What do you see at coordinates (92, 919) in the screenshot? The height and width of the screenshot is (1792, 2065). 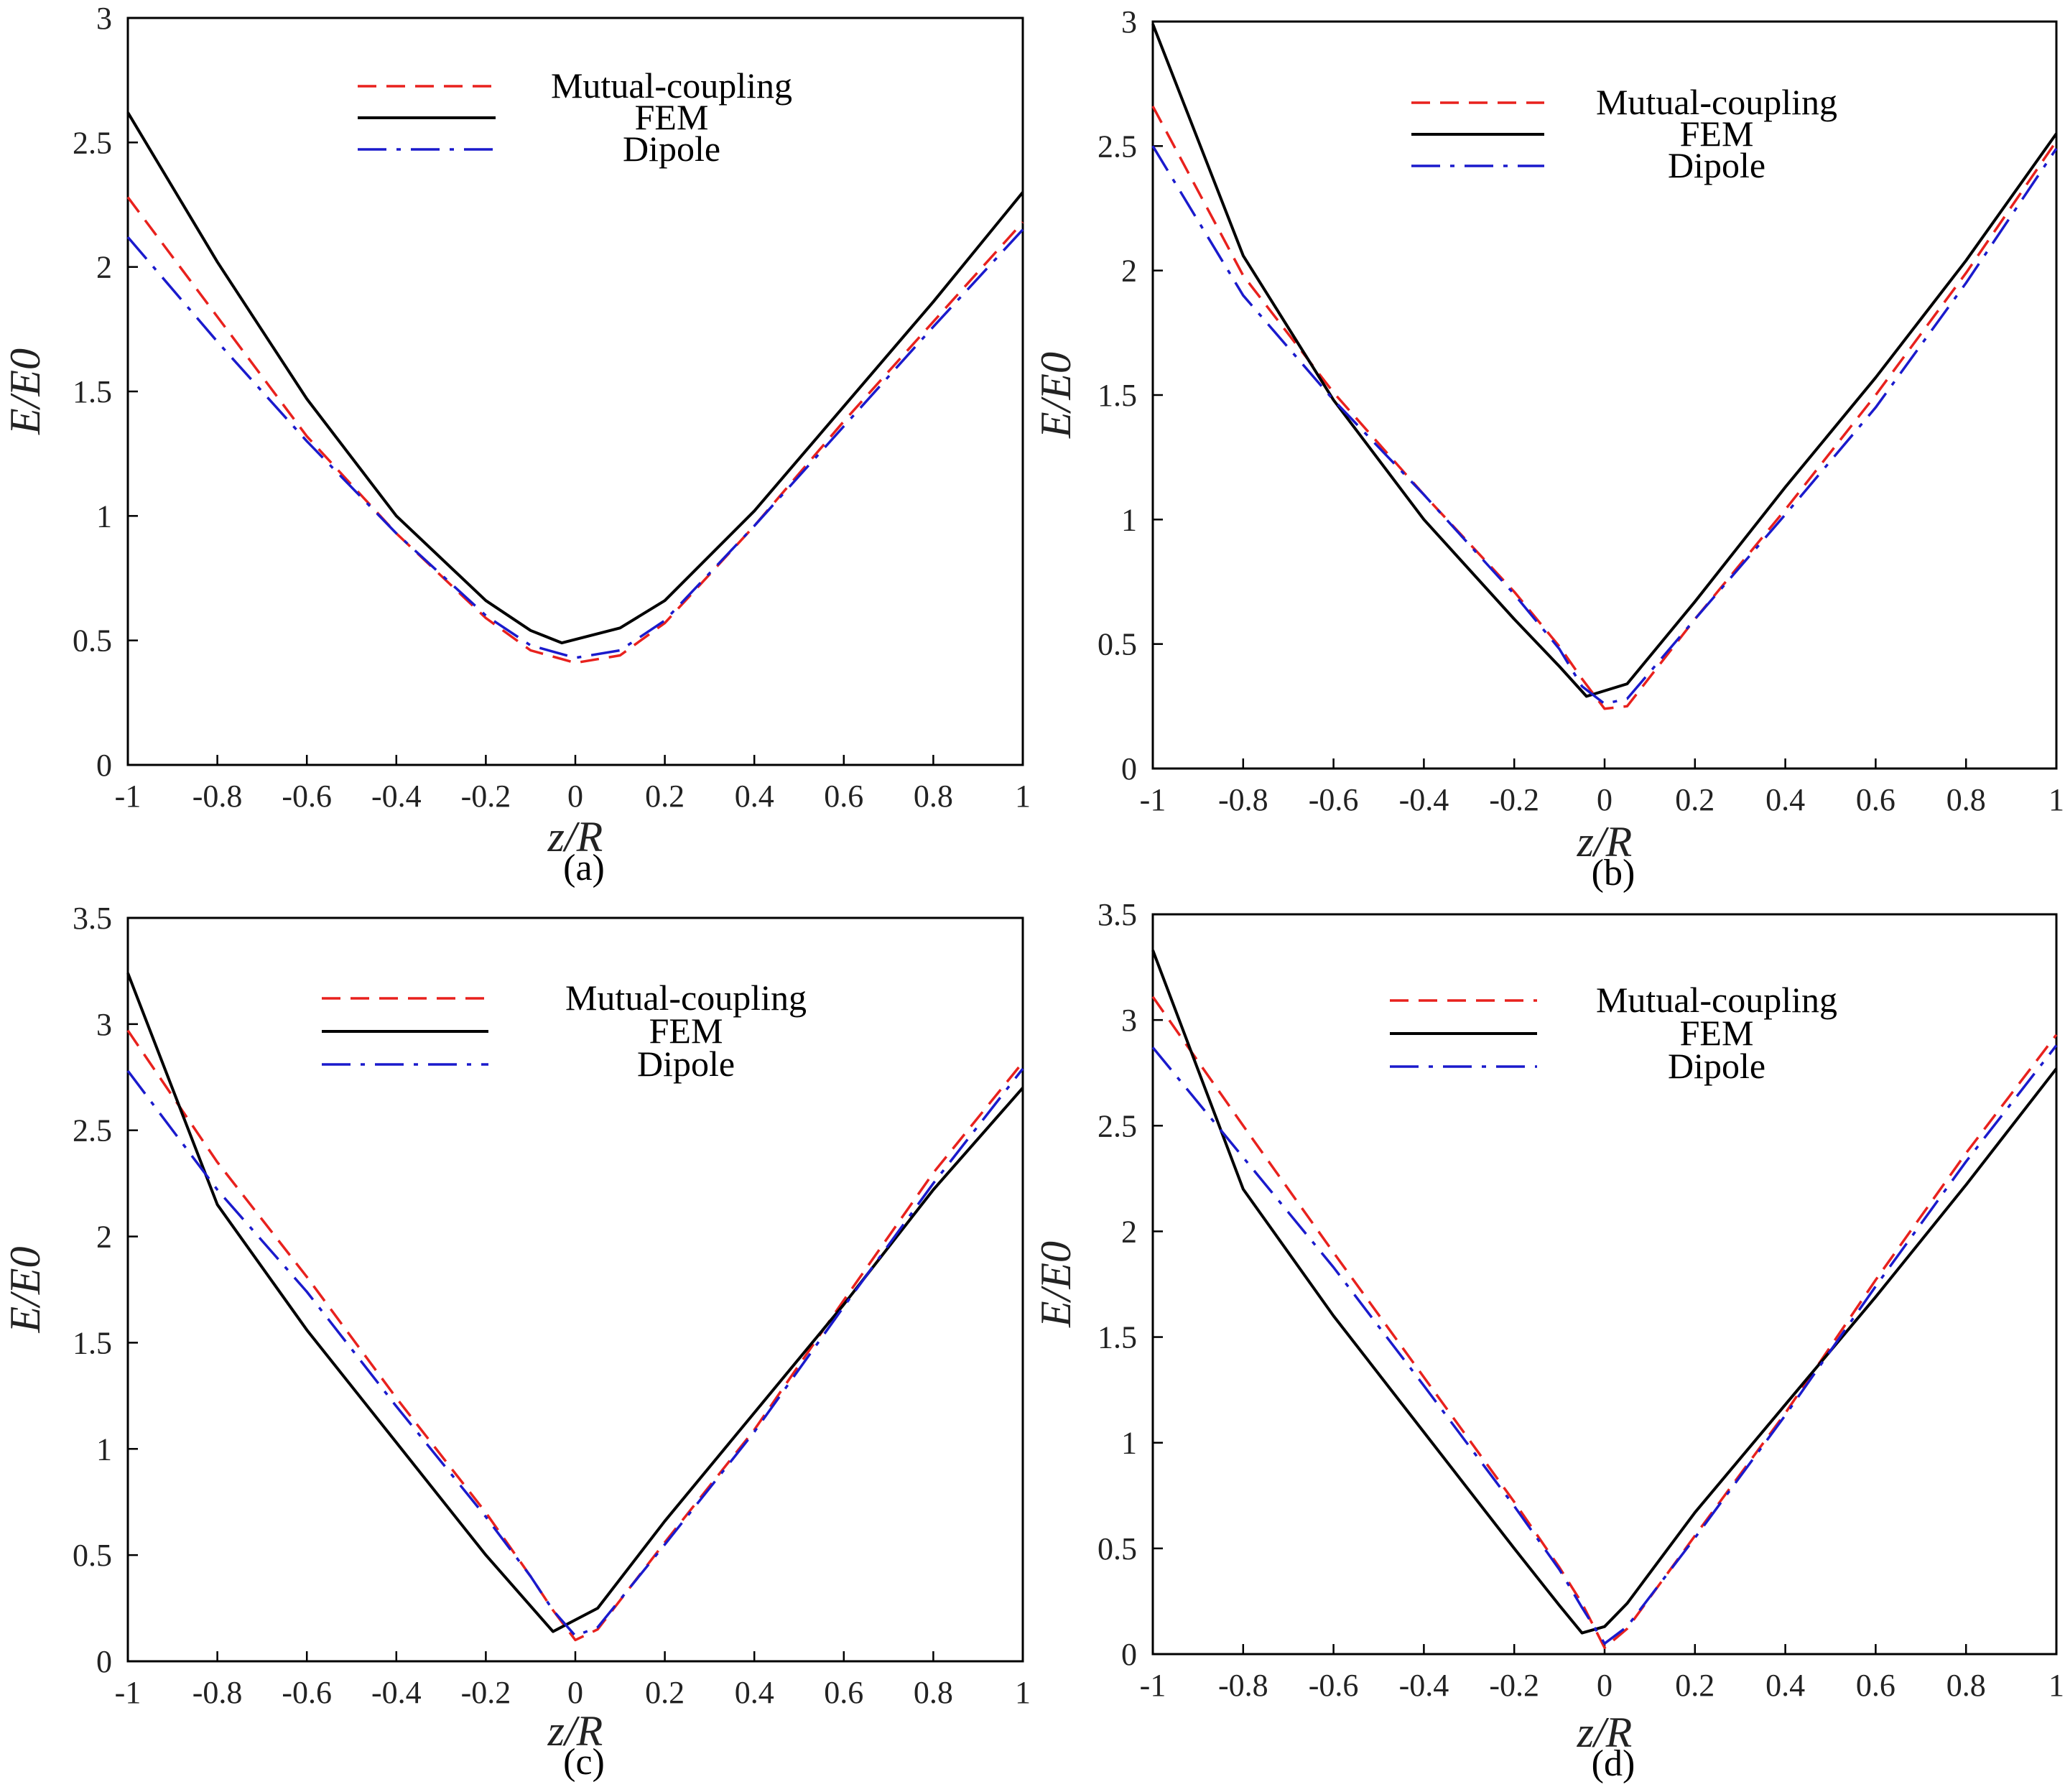 I see `y-tick-label: 3.5` at bounding box center [92, 919].